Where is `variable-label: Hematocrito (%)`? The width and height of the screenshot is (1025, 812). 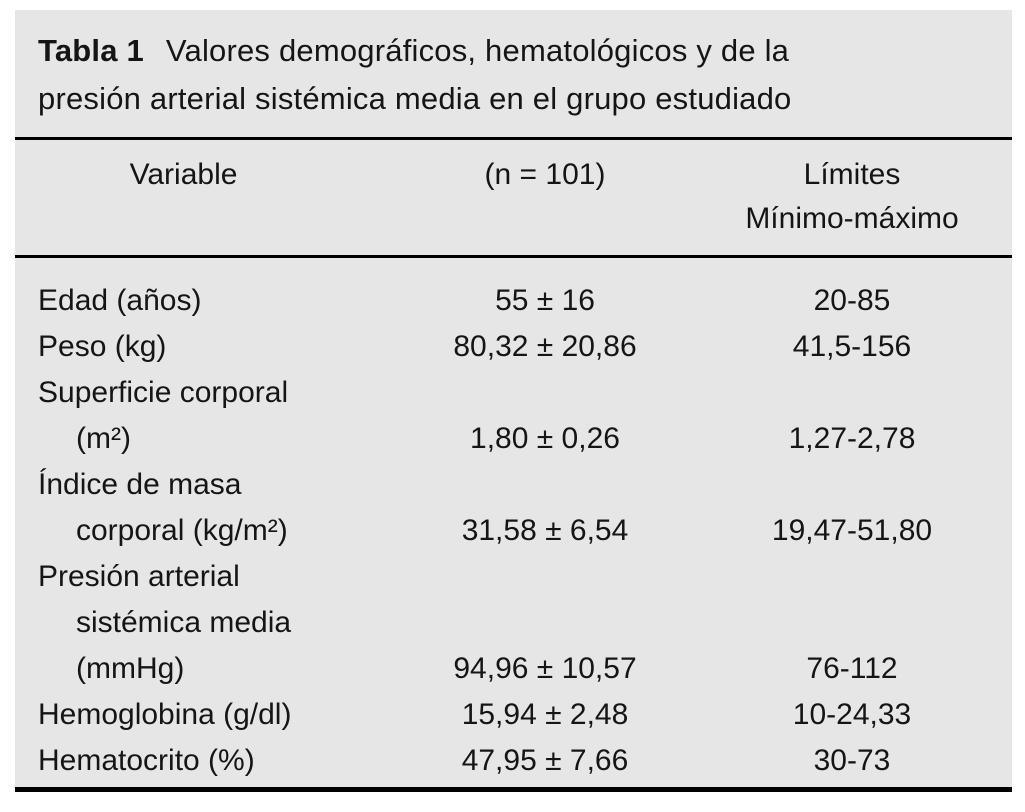
variable-label: Hematocrito (%) is located at coordinates (146, 760).